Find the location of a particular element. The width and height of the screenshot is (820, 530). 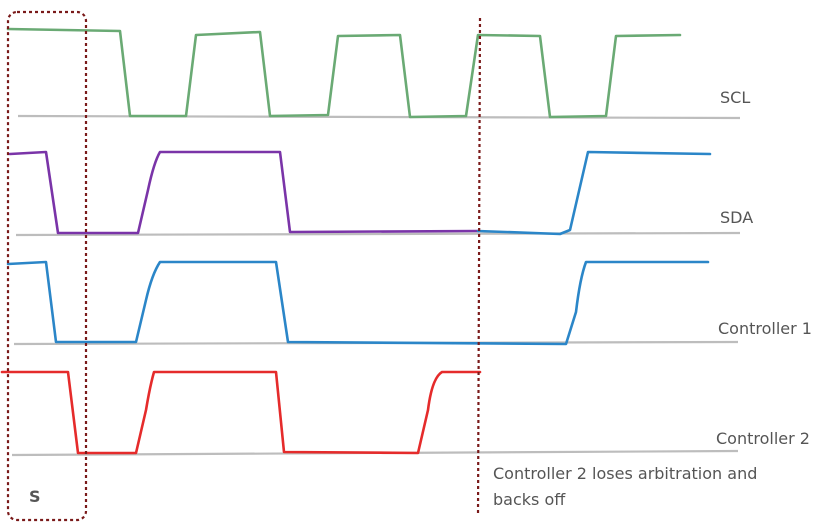

sda-label: SDA is located at coordinates (736, 217).